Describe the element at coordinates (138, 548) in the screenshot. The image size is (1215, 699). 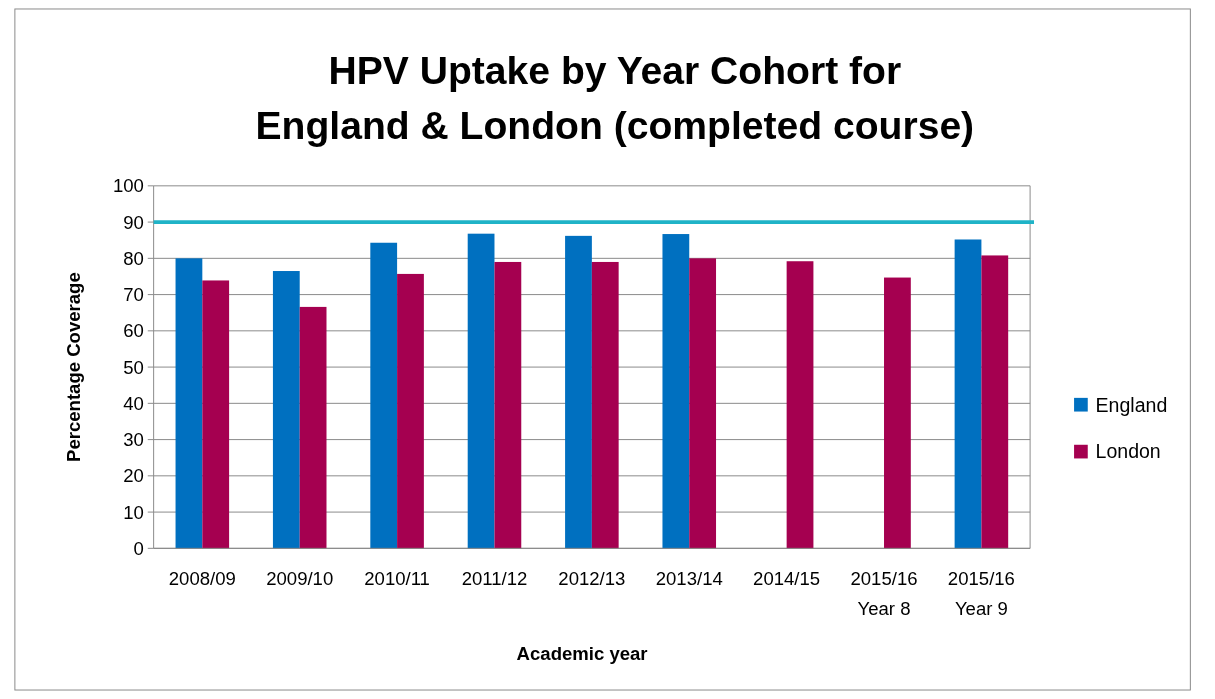
I see `y-tick-label: 0` at that location.